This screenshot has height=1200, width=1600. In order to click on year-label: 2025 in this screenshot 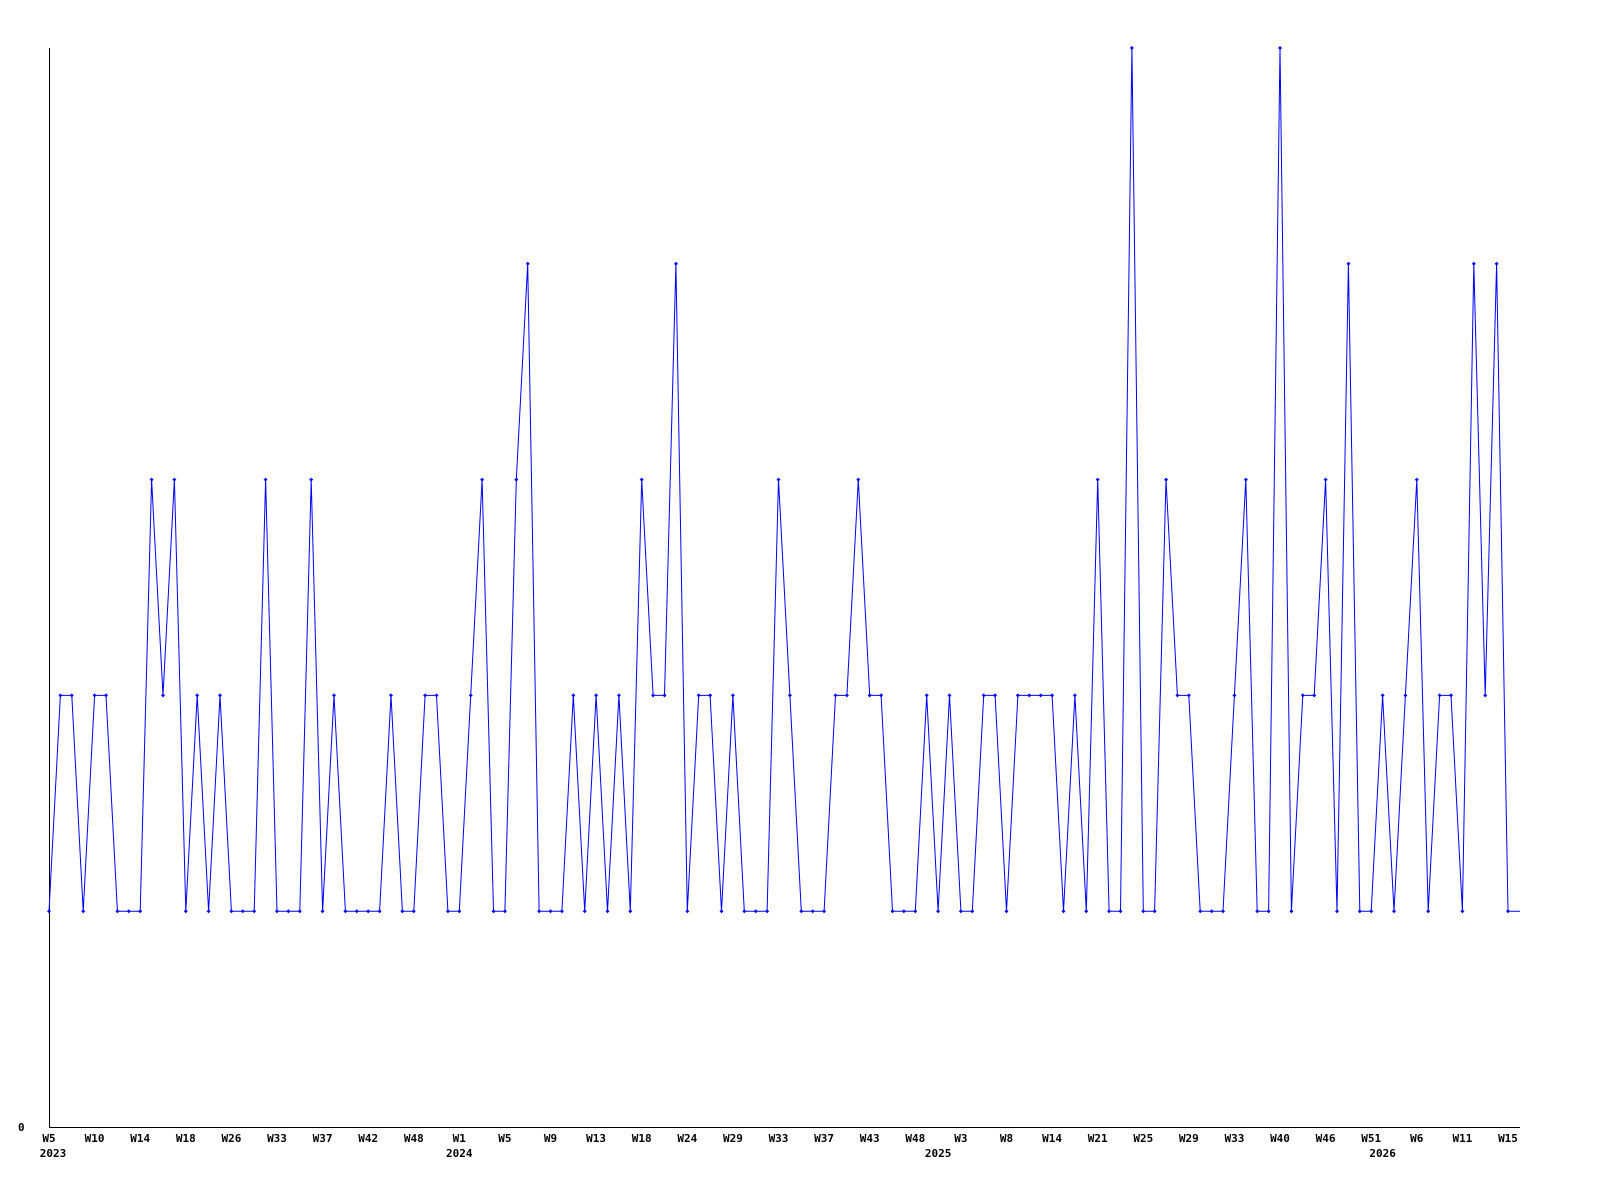, I will do `click(938, 1153)`.